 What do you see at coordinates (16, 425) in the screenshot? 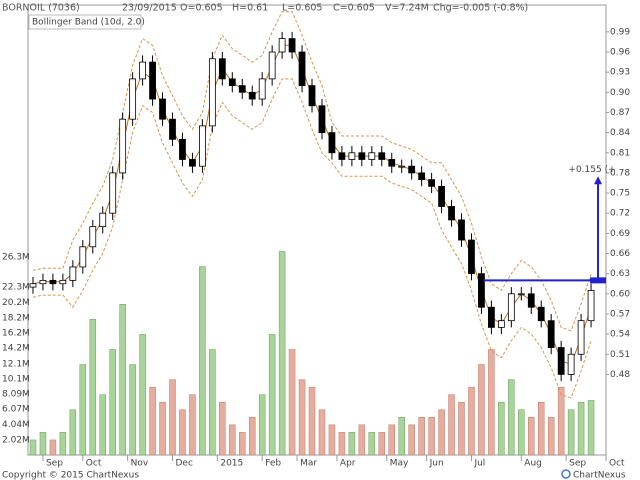
I see `volume-tick-label: 4.04M` at bounding box center [16, 425].